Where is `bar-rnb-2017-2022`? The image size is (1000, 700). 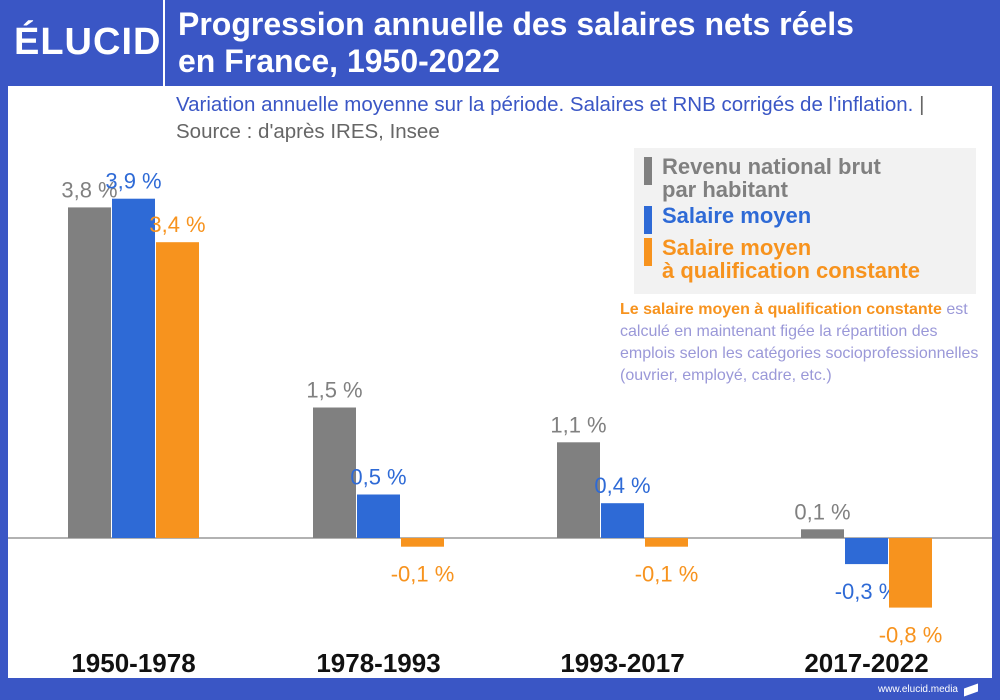
bar-rnb-2017-2022 is located at coordinates (822, 533).